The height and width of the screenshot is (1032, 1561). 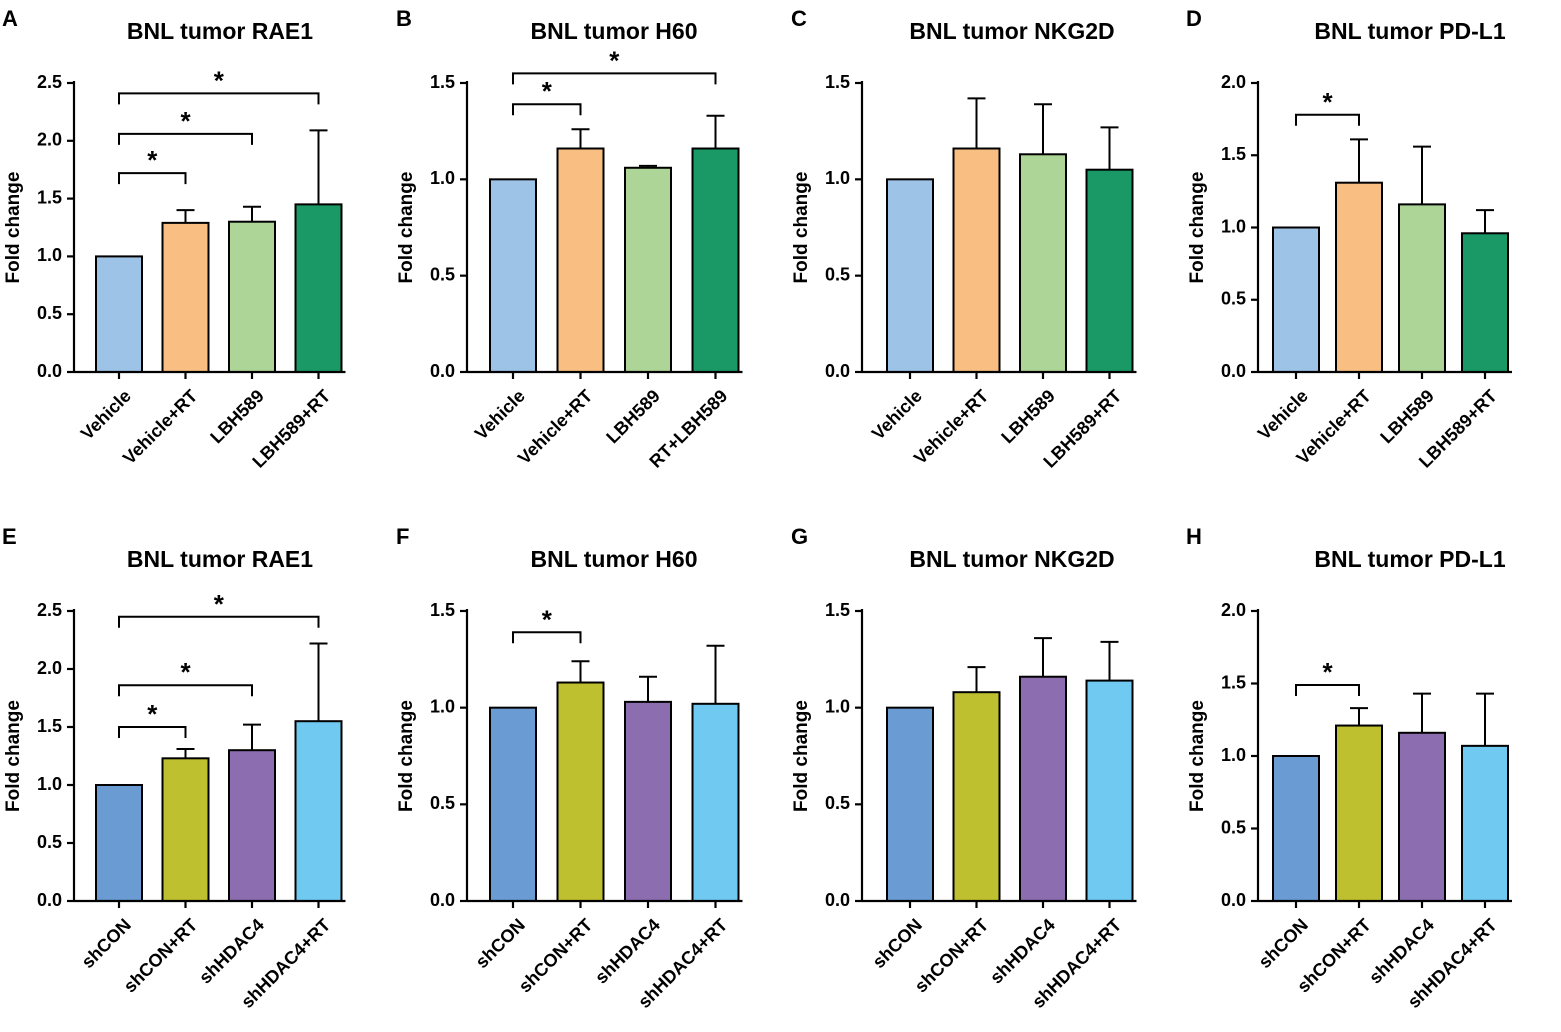 What do you see at coordinates (404, 18) in the screenshot?
I see `panel-letter: B` at bounding box center [404, 18].